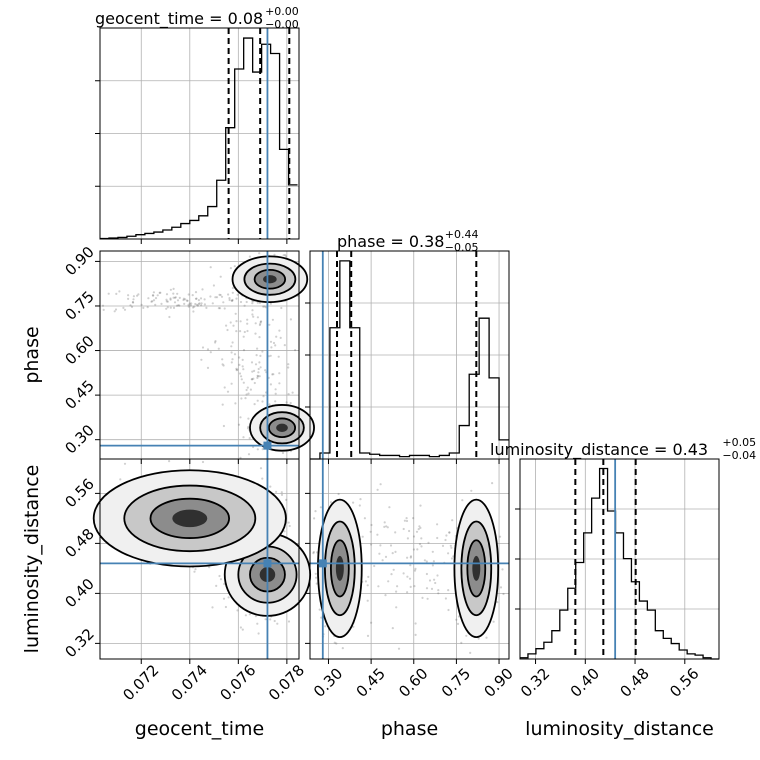 The height and width of the screenshot is (760, 760). What do you see at coordinates (199, 559) in the screenshot?
I see `panel-frame-geocent_time-vs-luminosity_distance` at bounding box center [199, 559].